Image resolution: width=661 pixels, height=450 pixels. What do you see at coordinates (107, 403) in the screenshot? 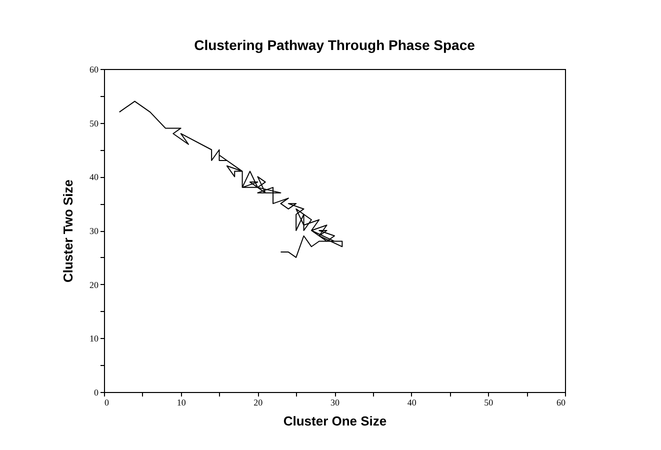
I see `x-tick-label: 0` at bounding box center [107, 403].